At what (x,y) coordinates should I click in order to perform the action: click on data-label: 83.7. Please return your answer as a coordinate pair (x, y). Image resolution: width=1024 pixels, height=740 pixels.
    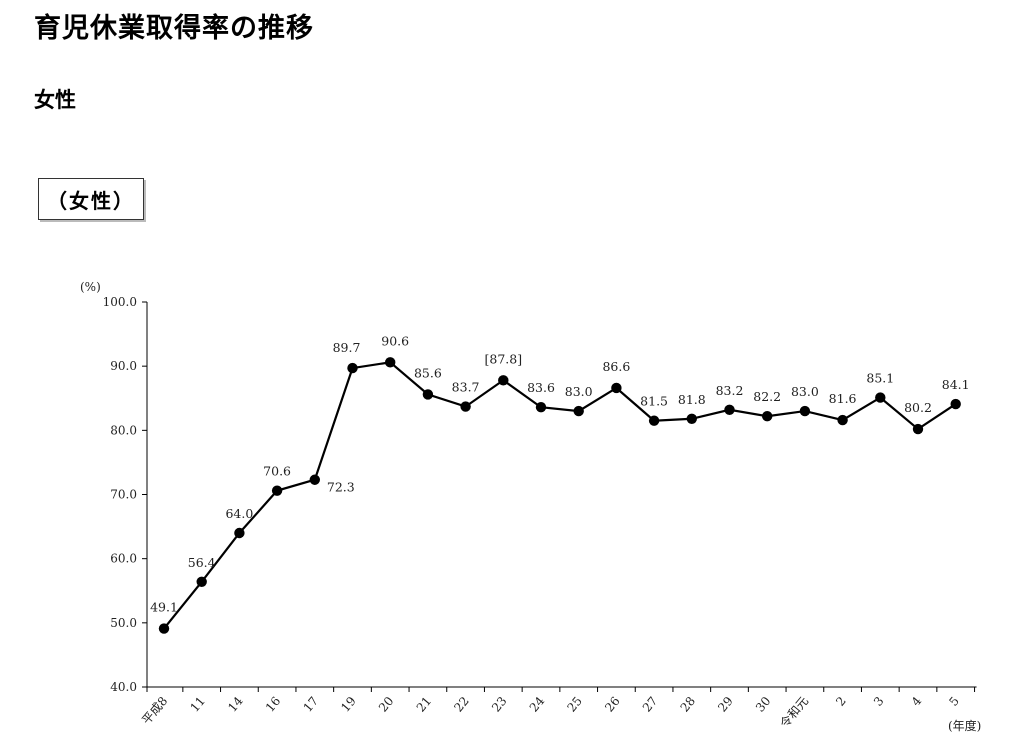
    Looking at the image, I should click on (466, 387).